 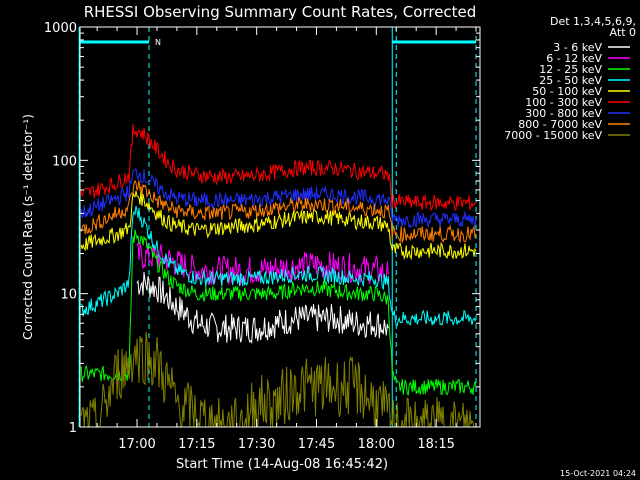 What do you see at coordinates (567, 91) in the screenshot?
I see `legend-label-4: 50 - 100 keV` at bounding box center [567, 91].